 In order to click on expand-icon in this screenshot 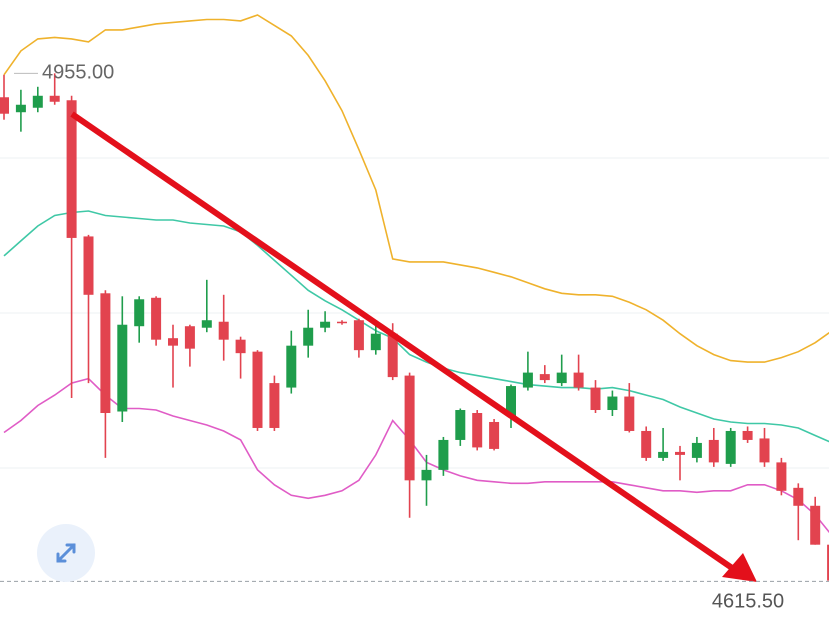, I will do `click(66, 553)`.